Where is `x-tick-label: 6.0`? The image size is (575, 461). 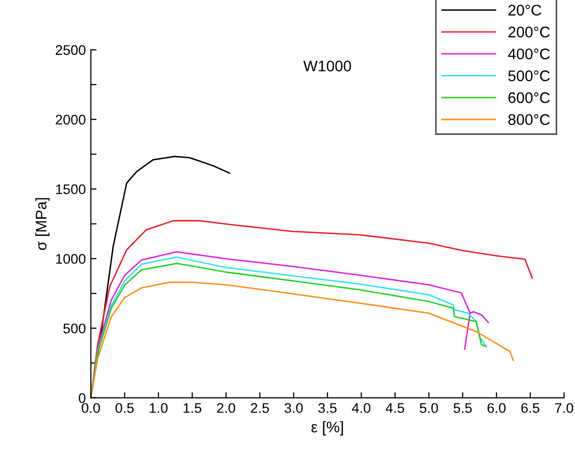
x-tick-label: 6.0 is located at coordinates (497, 408).